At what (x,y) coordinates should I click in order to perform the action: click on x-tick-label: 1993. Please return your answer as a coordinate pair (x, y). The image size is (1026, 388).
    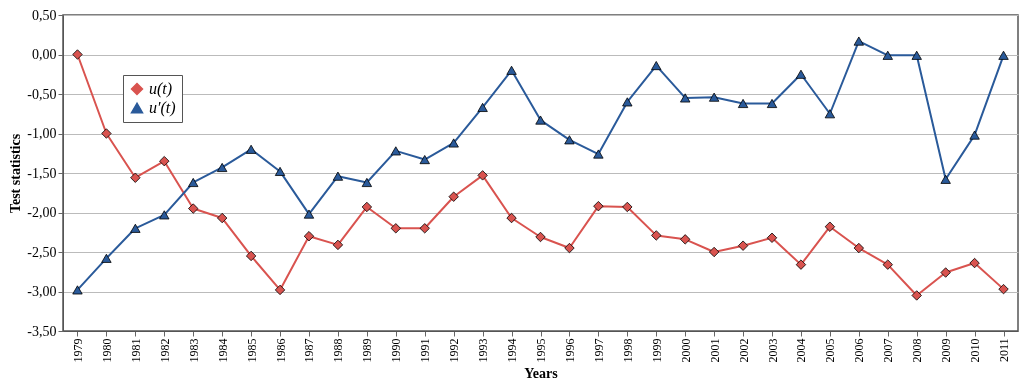
    Looking at the image, I should click on (483, 350).